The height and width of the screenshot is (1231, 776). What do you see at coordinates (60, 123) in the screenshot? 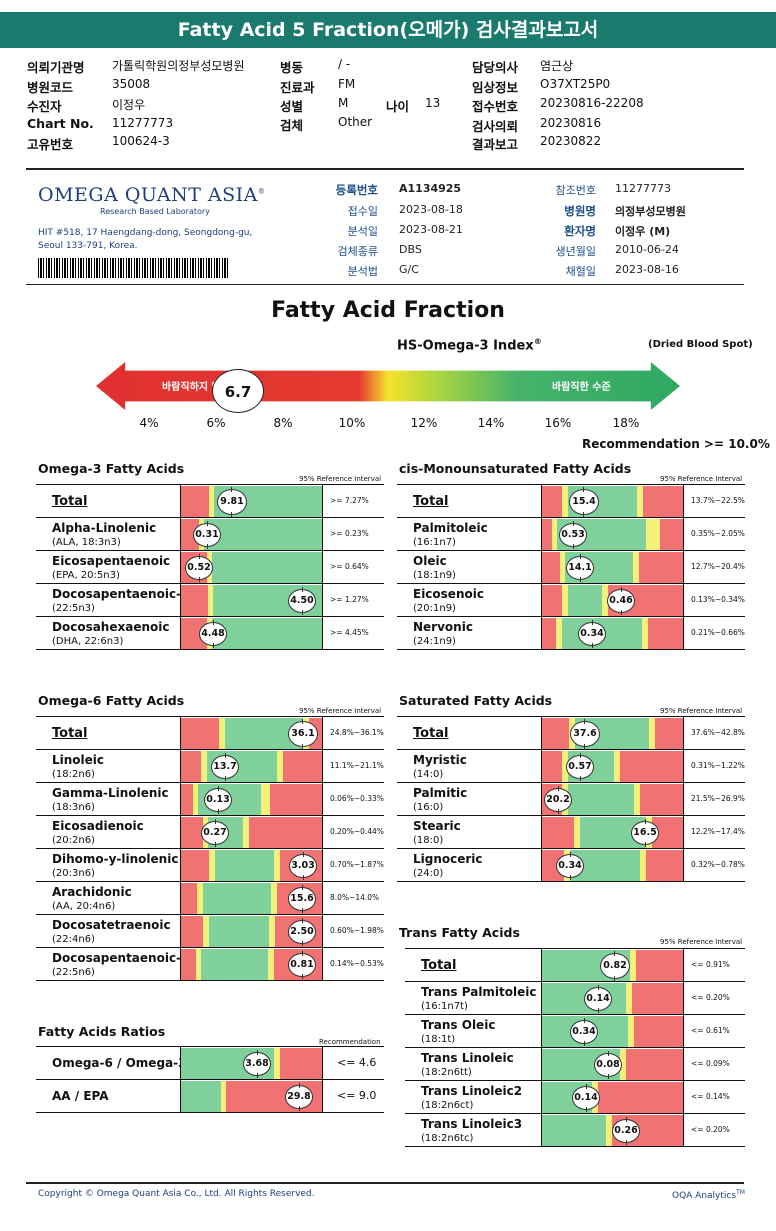
I see `chart-label: Chart No.` at bounding box center [60, 123].